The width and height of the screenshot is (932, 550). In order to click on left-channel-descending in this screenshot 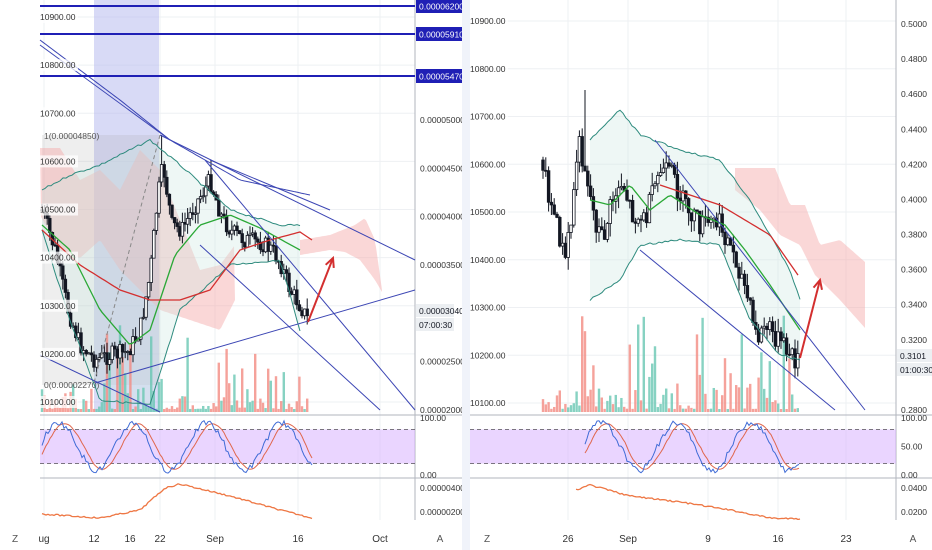, I will do `click(310, 285)`.